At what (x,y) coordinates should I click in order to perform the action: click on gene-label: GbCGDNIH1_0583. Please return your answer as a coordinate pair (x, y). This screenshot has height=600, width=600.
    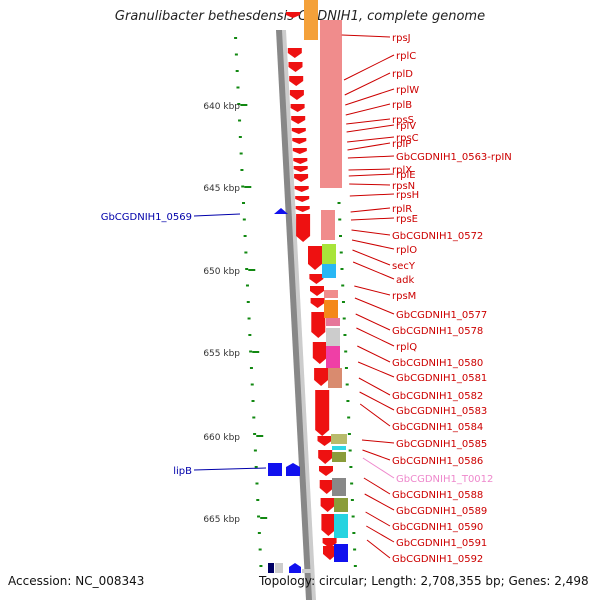
    Looking at the image, I should click on (441, 411).